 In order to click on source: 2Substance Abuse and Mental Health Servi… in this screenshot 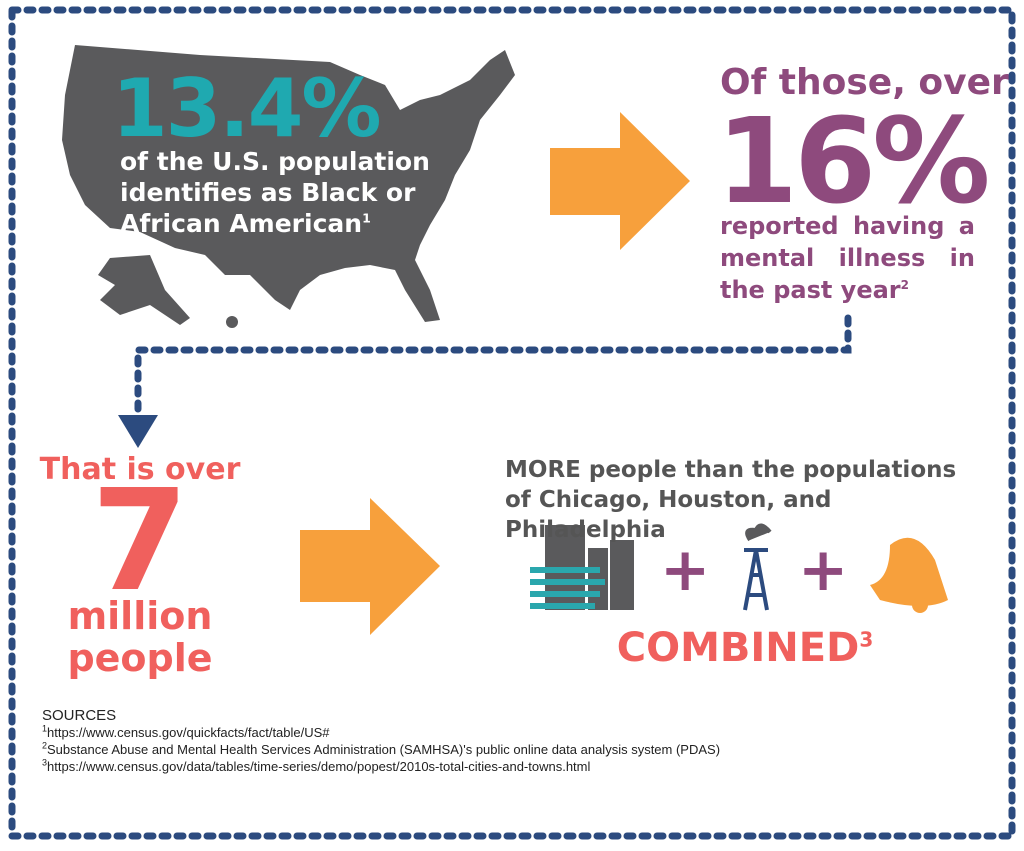, I will do `click(381, 748)`.